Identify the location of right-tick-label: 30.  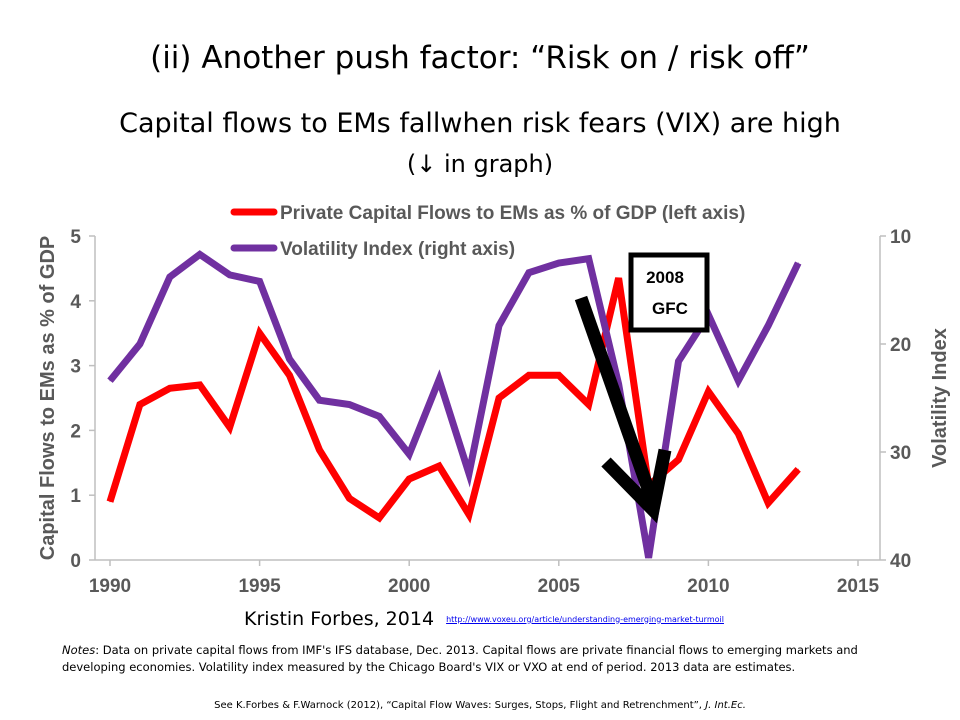
(900, 453).